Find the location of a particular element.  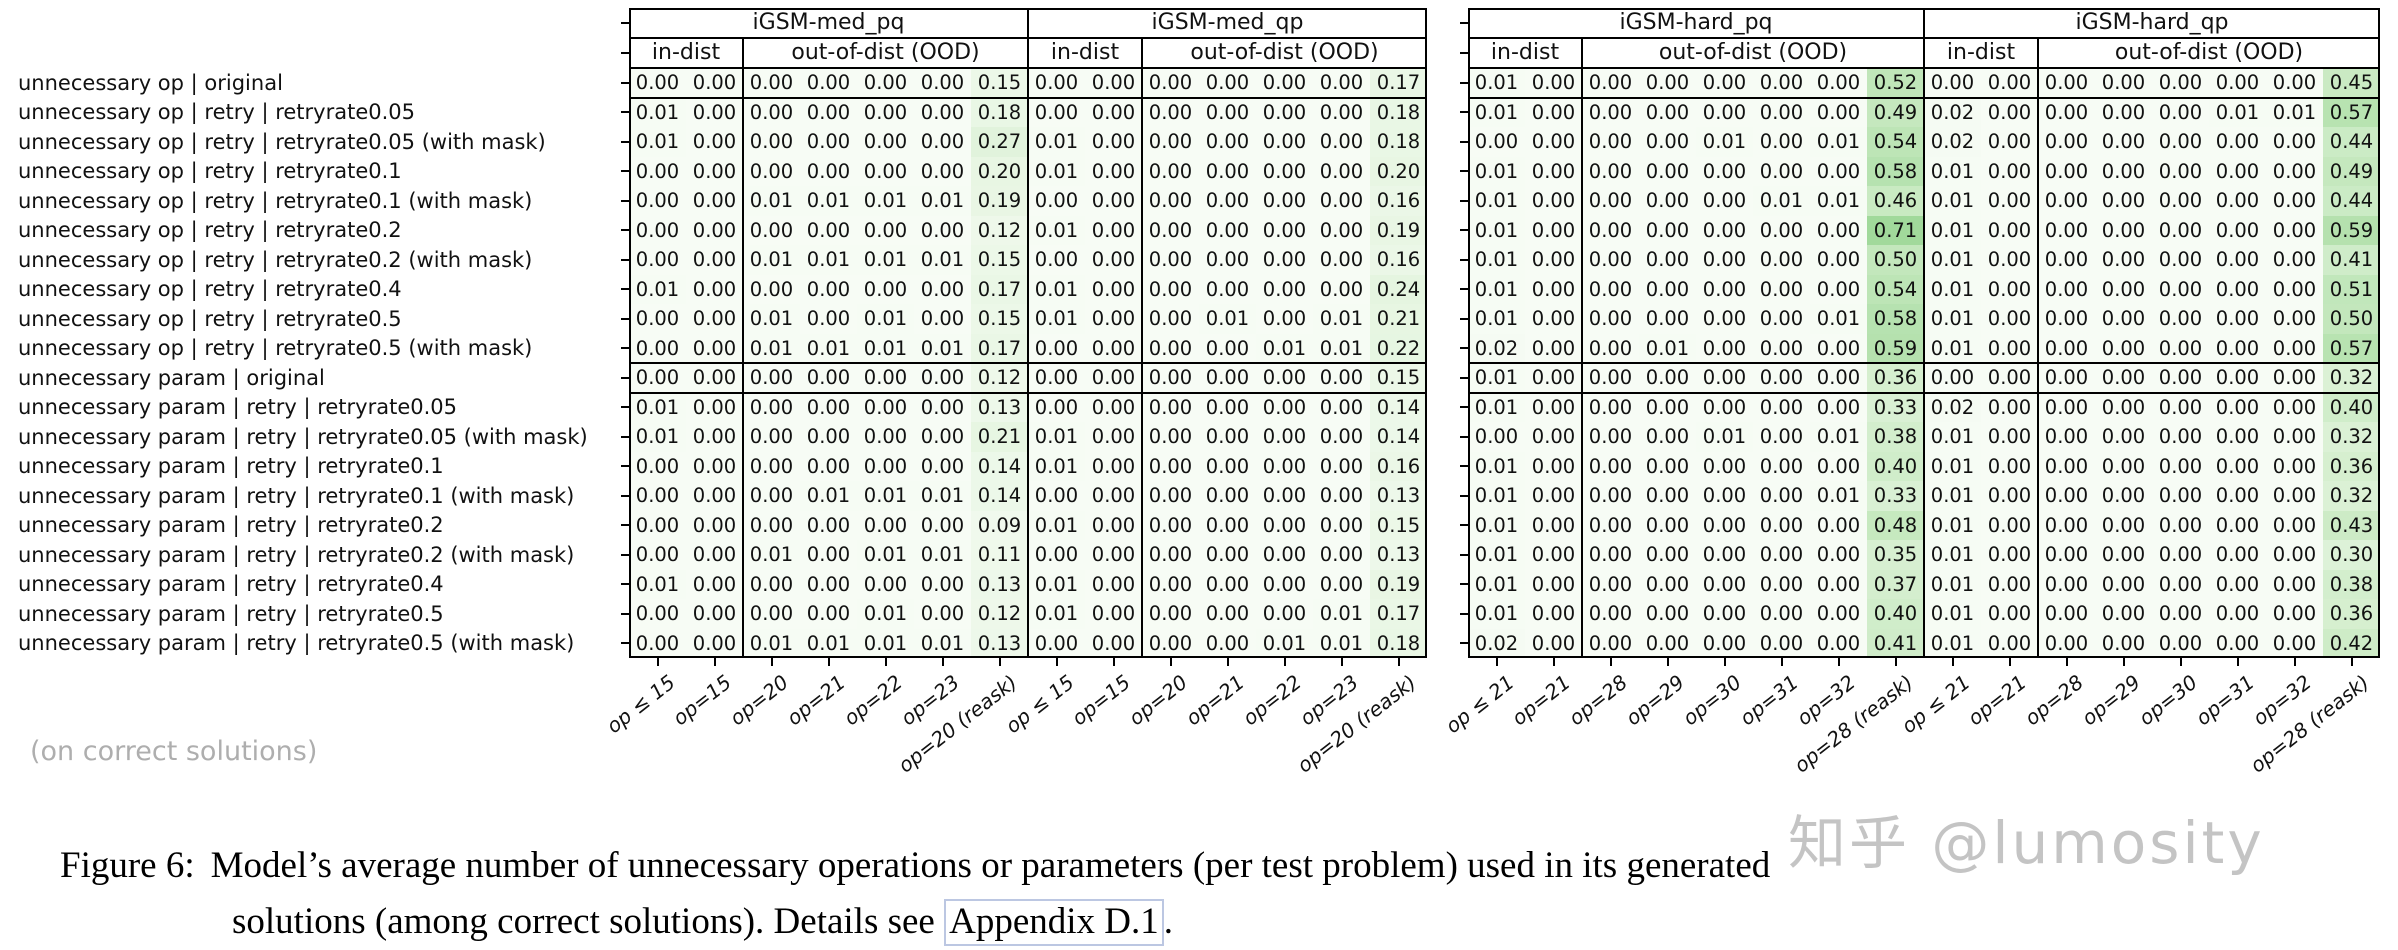

heatmap-cell: 0.51 is located at coordinates (2351, 289).